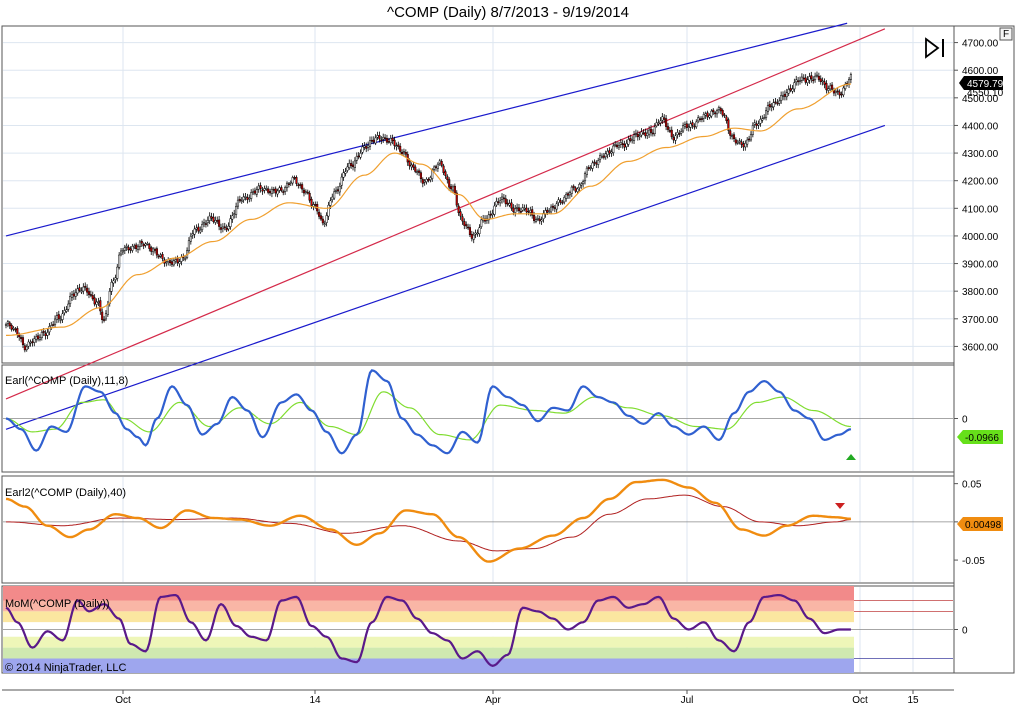 This screenshot has height=720, width=1016. I want to click on earl-value-label: -0.0966, so click(982, 438).